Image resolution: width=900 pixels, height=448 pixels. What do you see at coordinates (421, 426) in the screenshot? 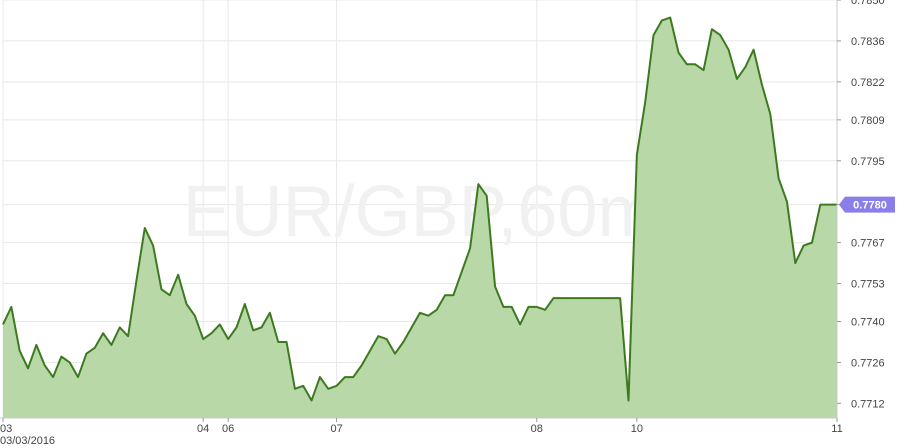
I see `x-axis-tick-labels: 03 04 06 07 08 10 11` at bounding box center [421, 426].